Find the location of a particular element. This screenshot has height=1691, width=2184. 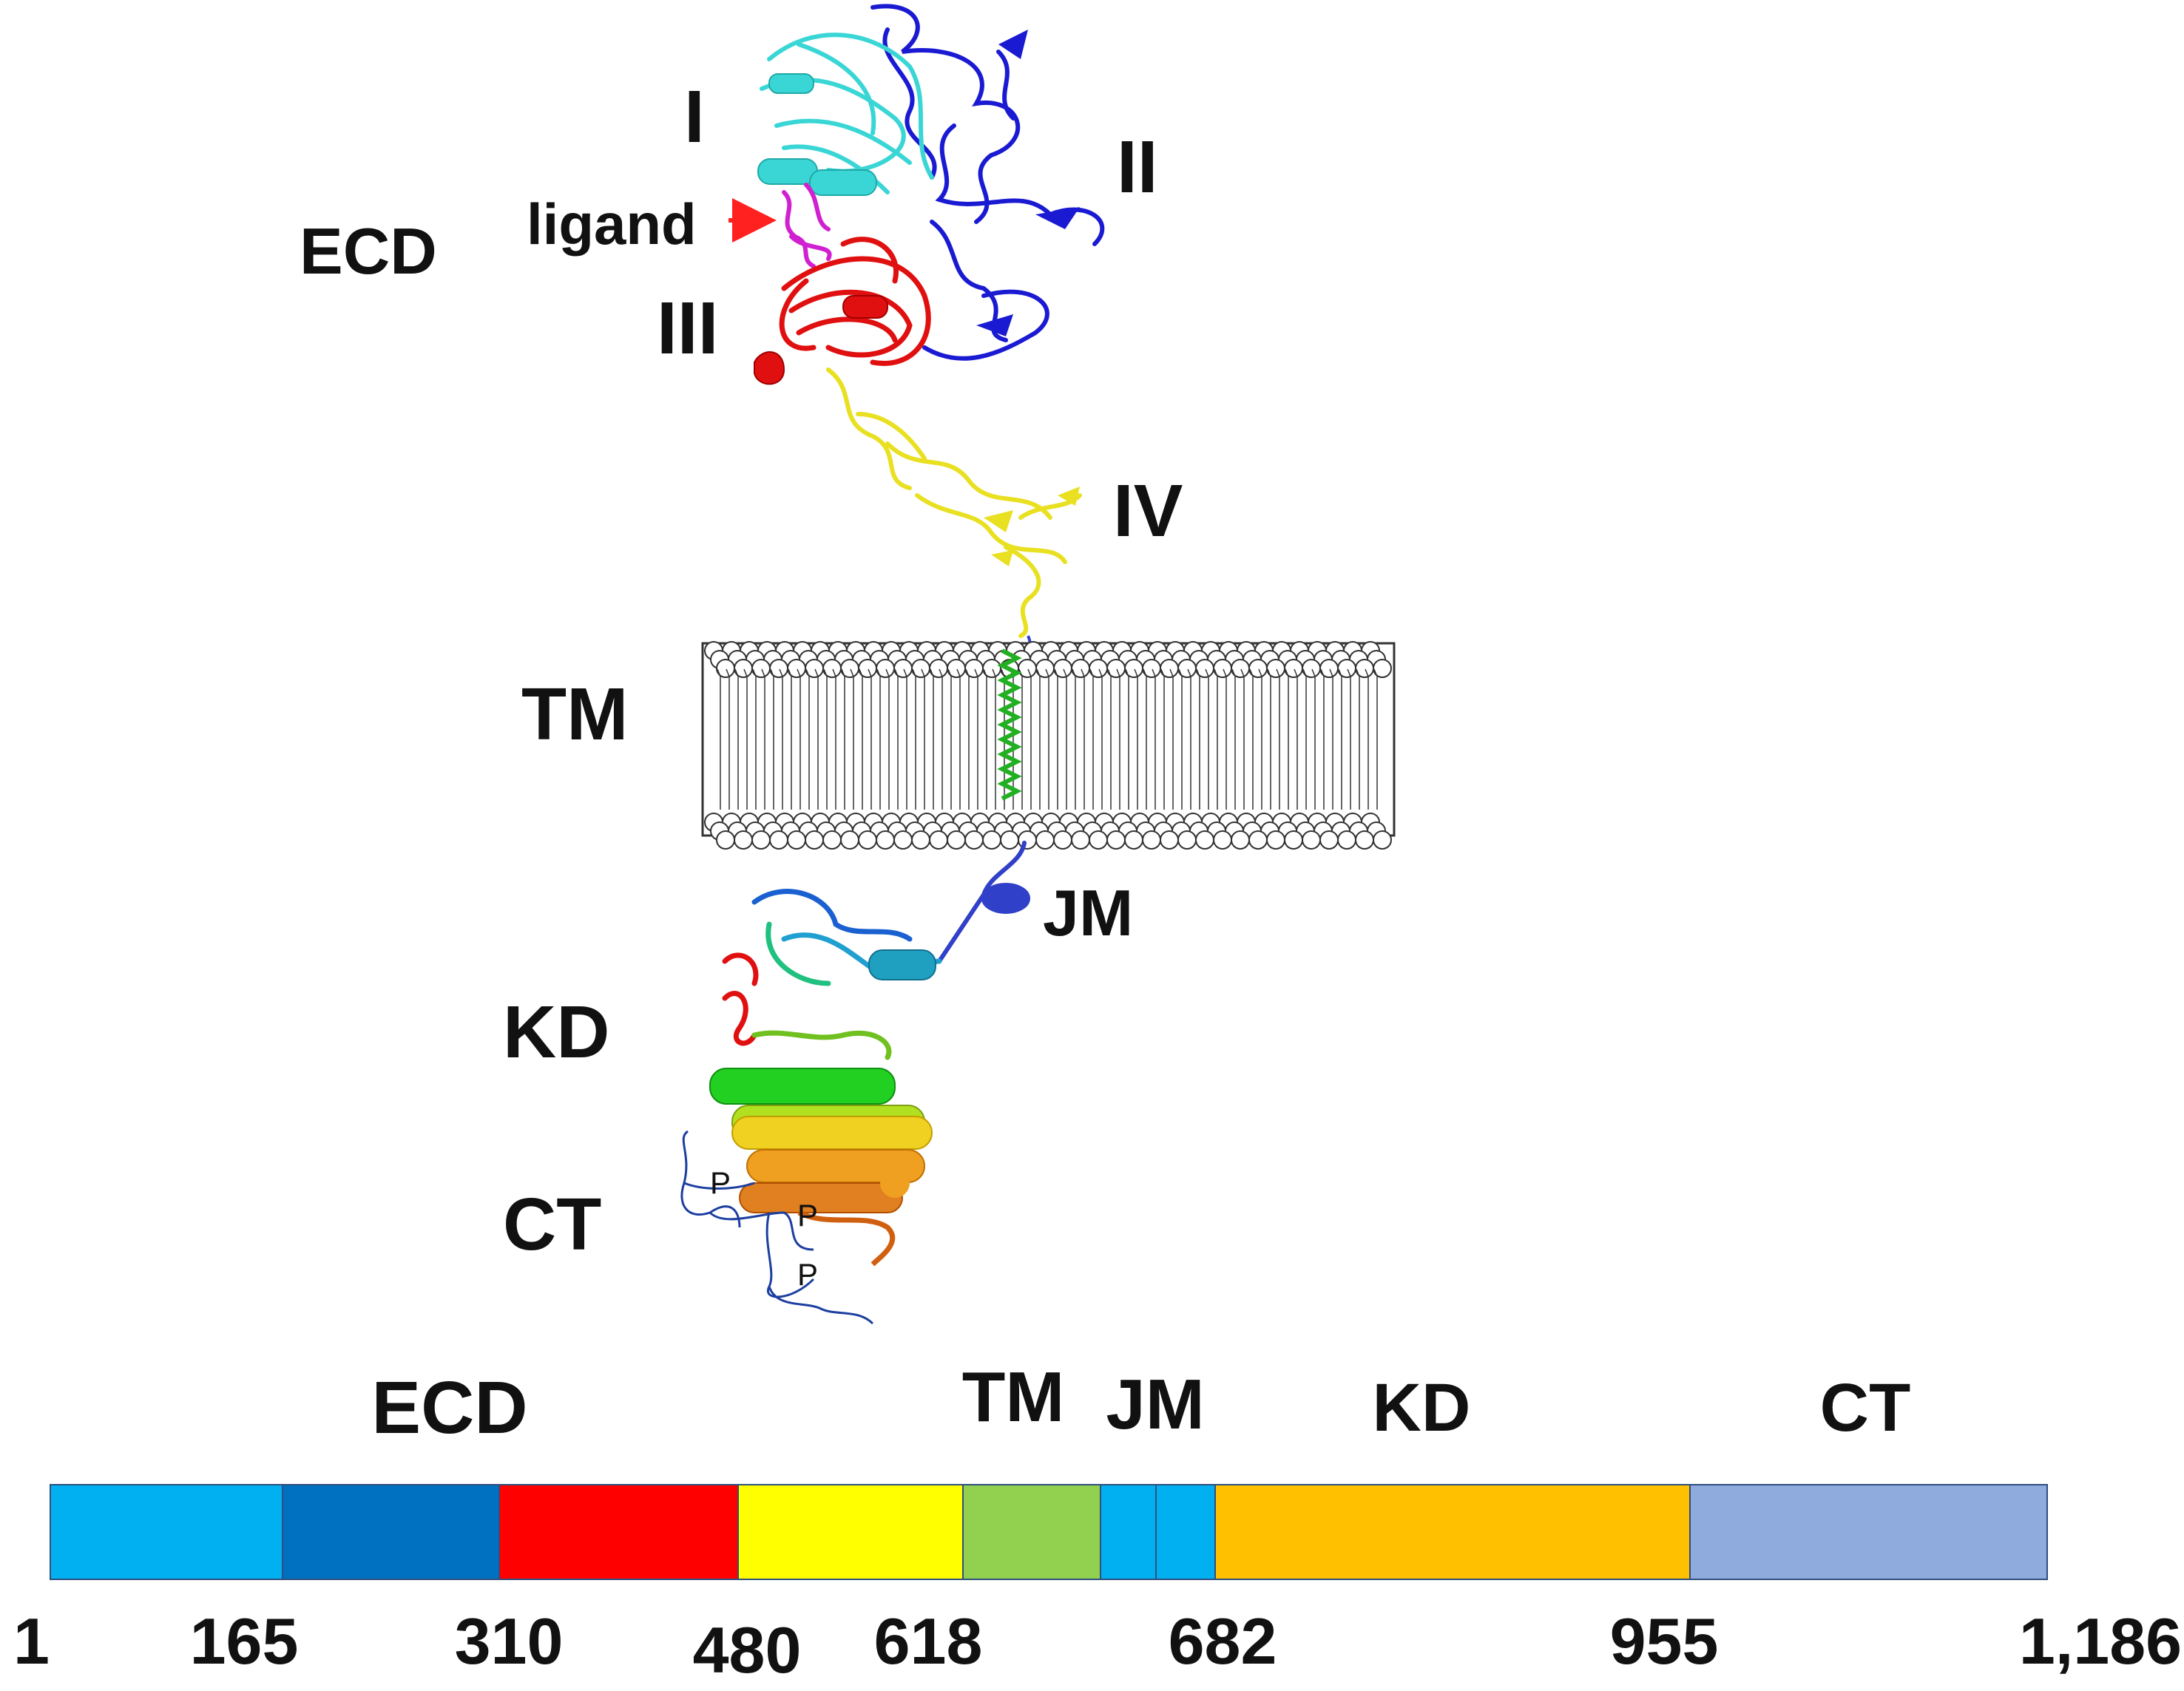

bar-segment-kd is located at coordinates (1453, 1532).